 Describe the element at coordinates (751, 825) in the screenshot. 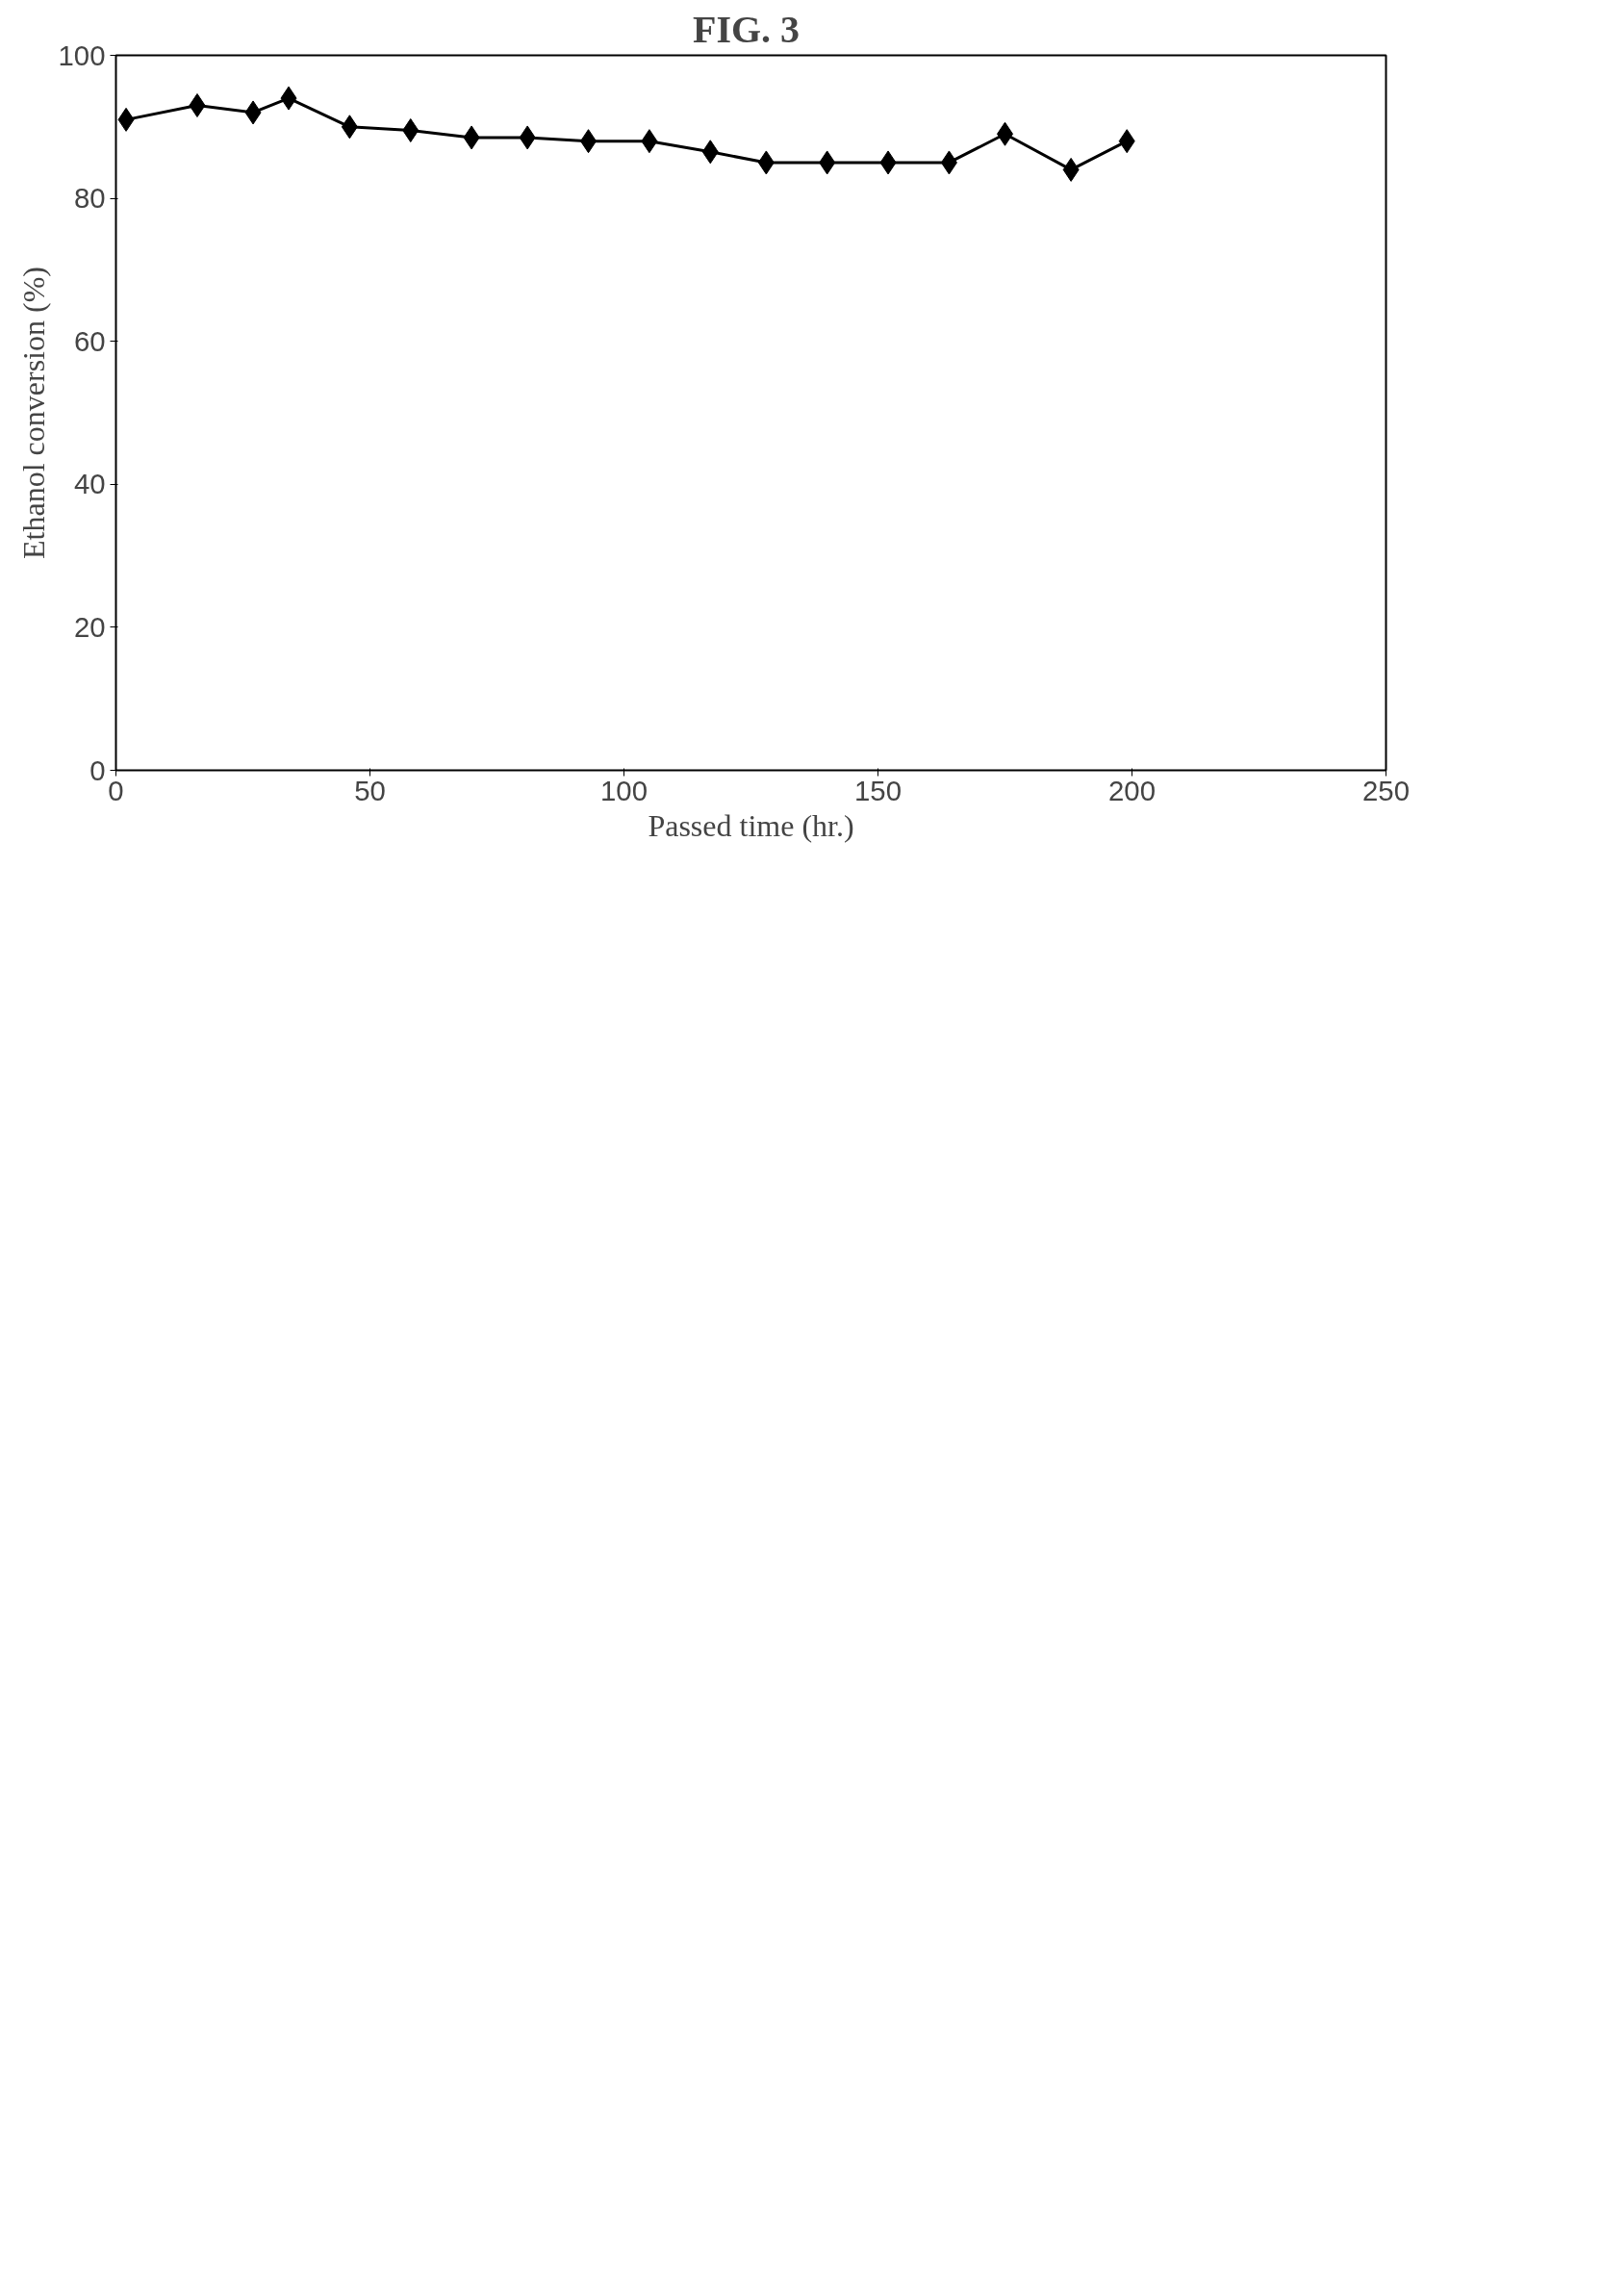

I see `x-axis-title: Passed time (hr.)` at that location.